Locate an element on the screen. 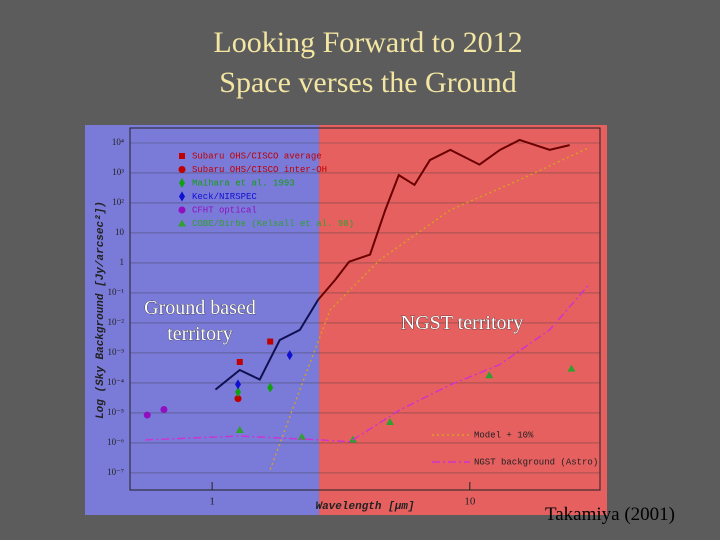 The height and width of the screenshot is (540, 720). legend-label: Subaru OHS/CISCO average is located at coordinates (257, 156).